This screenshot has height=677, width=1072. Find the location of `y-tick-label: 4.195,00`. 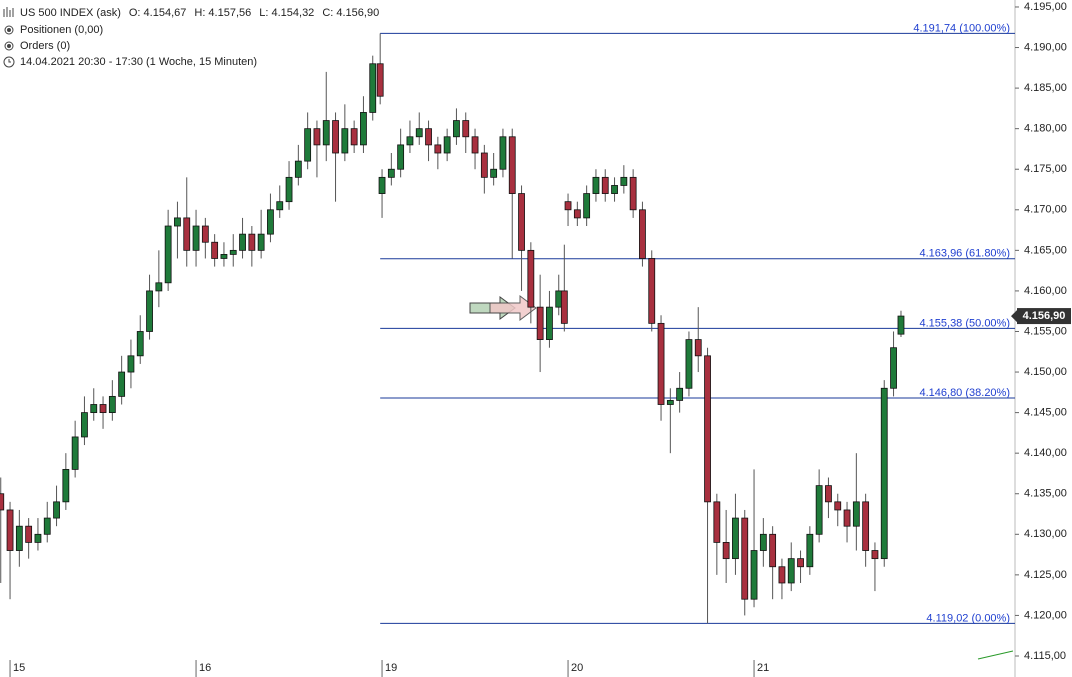

y-tick-label: 4.195,00 is located at coordinates (1045, 7).